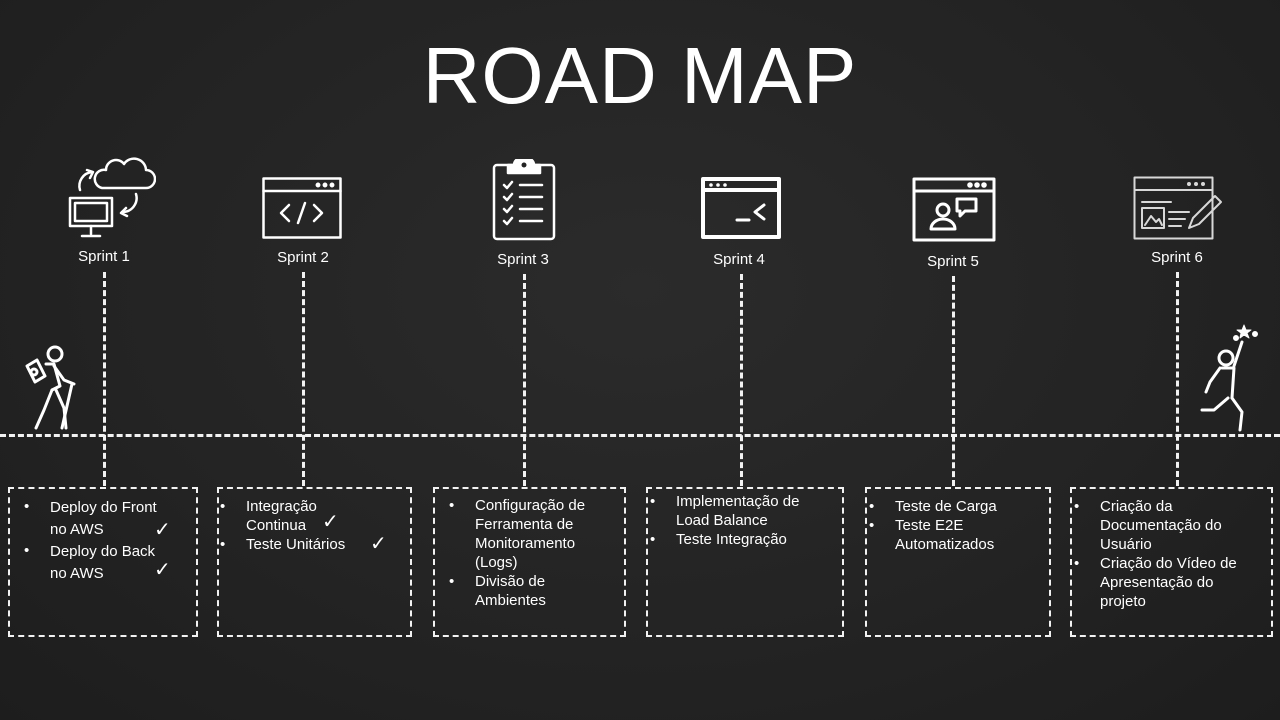 This screenshot has height=720, width=1280. What do you see at coordinates (111, 198) in the screenshot?
I see `cloud-sync-monitor-icon` at bounding box center [111, 198].